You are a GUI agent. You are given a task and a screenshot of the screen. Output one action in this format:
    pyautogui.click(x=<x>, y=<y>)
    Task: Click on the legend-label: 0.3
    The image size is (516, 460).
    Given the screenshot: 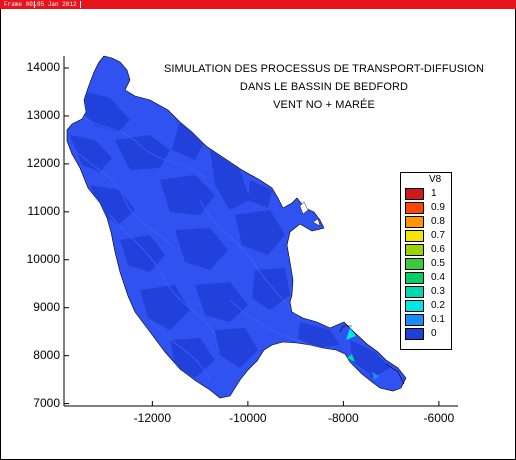 What is the action you would take?
    pyautogui.click(x=438, y=291)
    